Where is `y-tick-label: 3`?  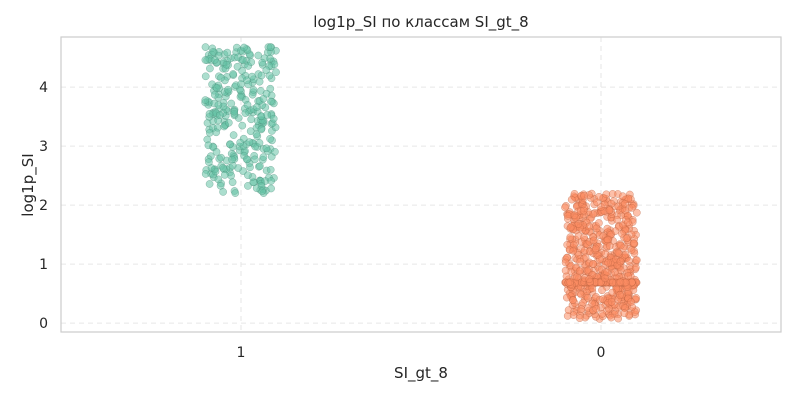
y-tick-label: 3 is located at coordinates (43, 147).